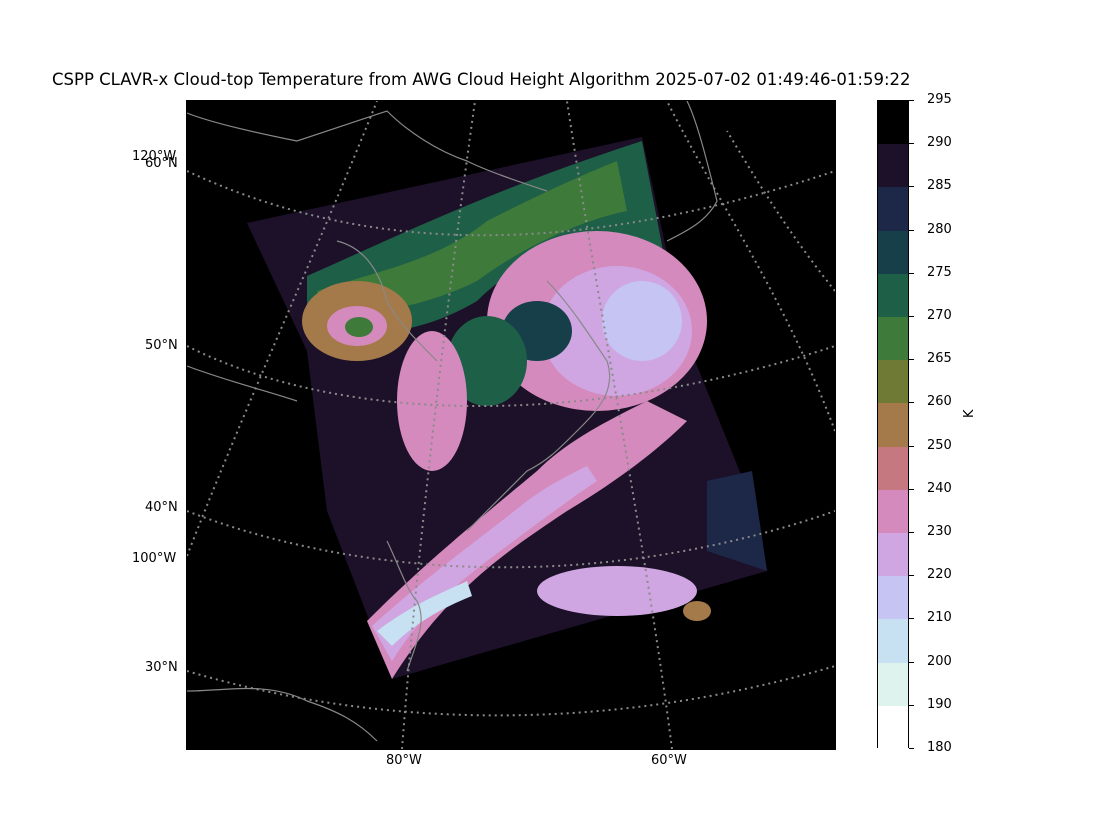 This screenshot has height=840, width=1120. I want to click on label-lon-80w: 80°W, so click(404, 760).